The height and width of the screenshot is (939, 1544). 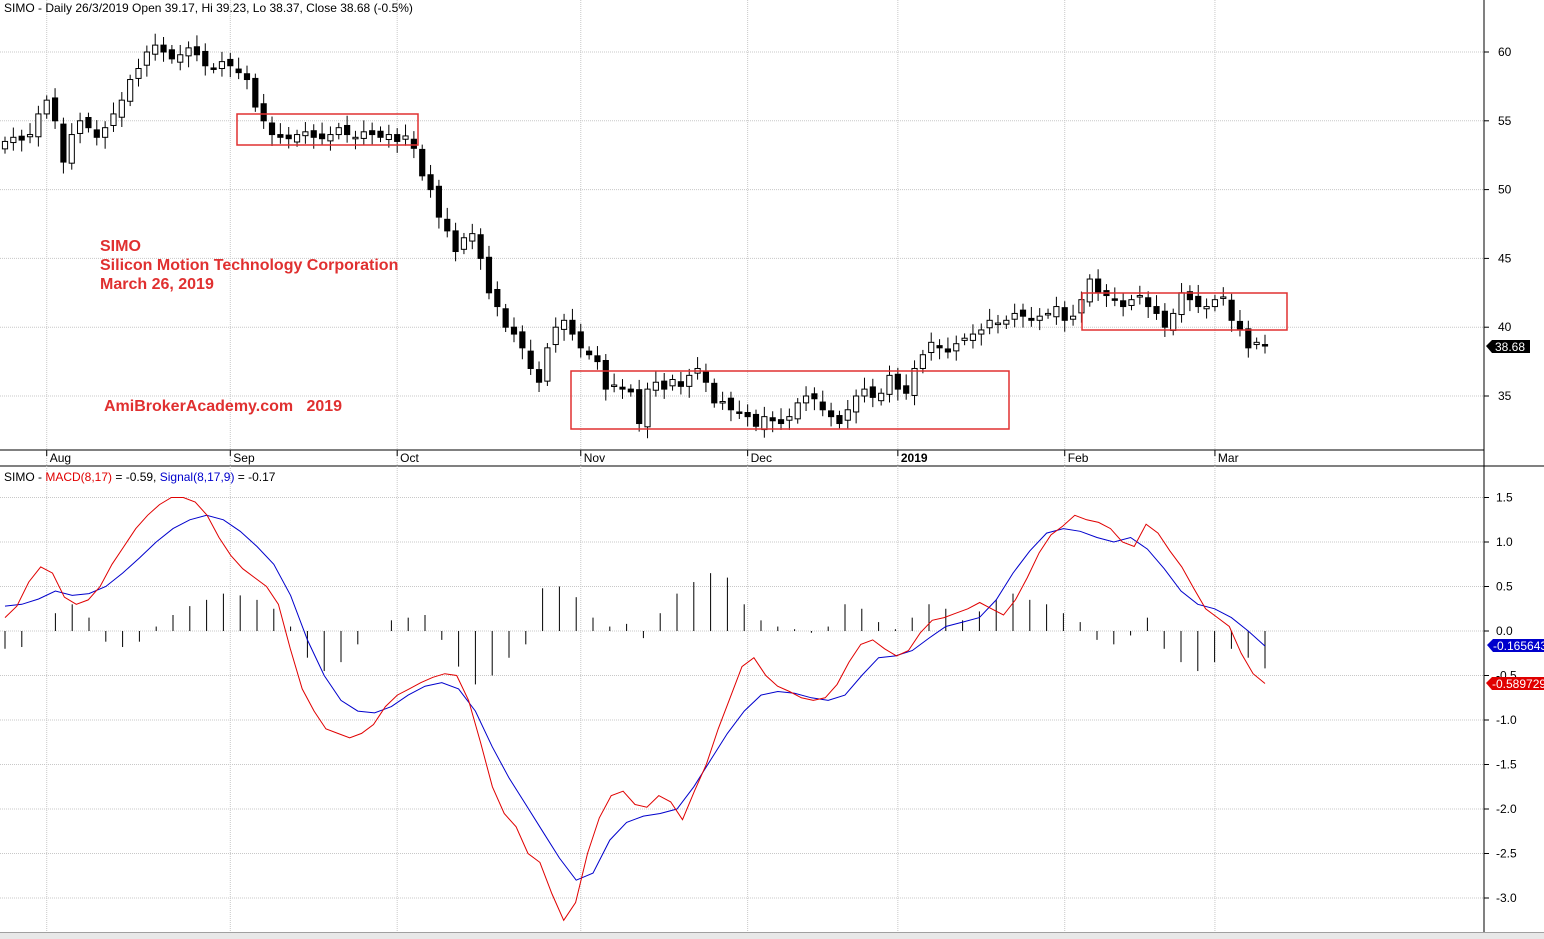 What do you see at coordinates (642, 457) in the screenshot?
I see `date-x-ticks: Aug Sep Oct Nov Dec 2019 Feb Mar` at bounding box center [642, 457].